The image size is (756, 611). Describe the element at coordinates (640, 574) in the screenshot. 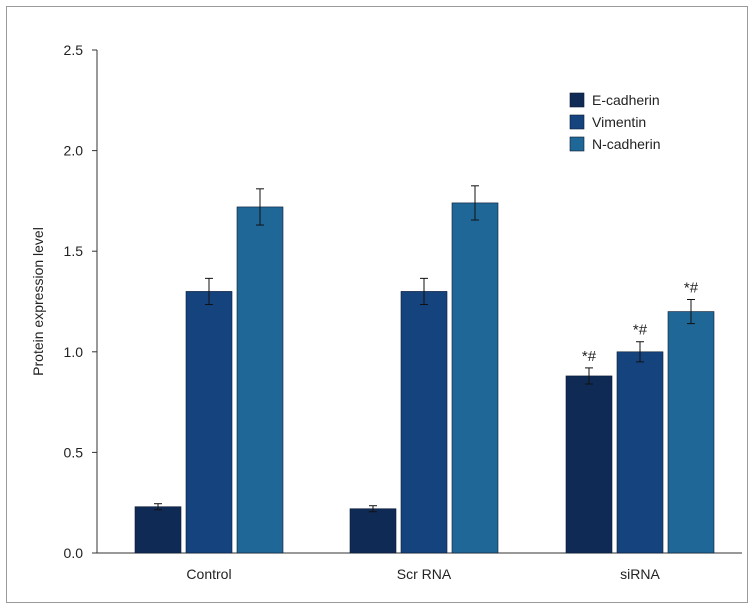

I see `x-tick-label: siRNA` at that location.